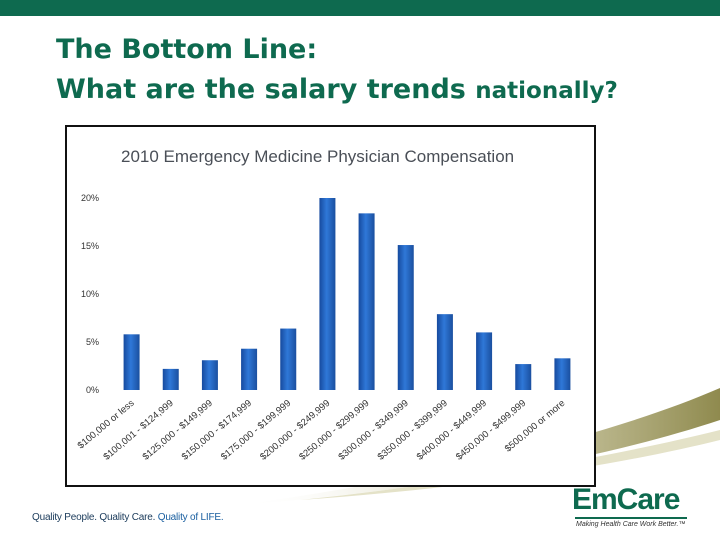  What do you see at coordinates (92, 390) in the screenshot?
I see `y-tick-label: 0%` at bounding box center [92, 390].